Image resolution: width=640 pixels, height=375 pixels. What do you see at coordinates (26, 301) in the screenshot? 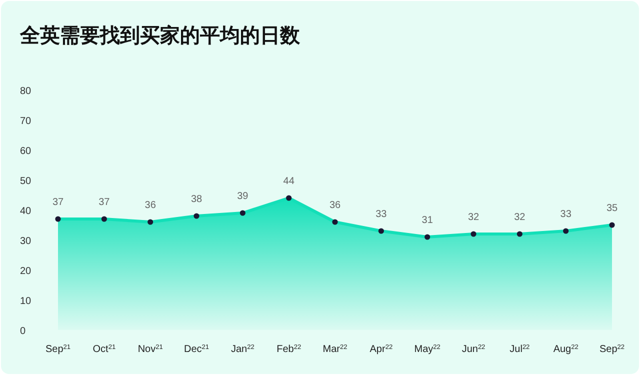
I see `y-tick-label: 10` at bounding box center [26, 301].